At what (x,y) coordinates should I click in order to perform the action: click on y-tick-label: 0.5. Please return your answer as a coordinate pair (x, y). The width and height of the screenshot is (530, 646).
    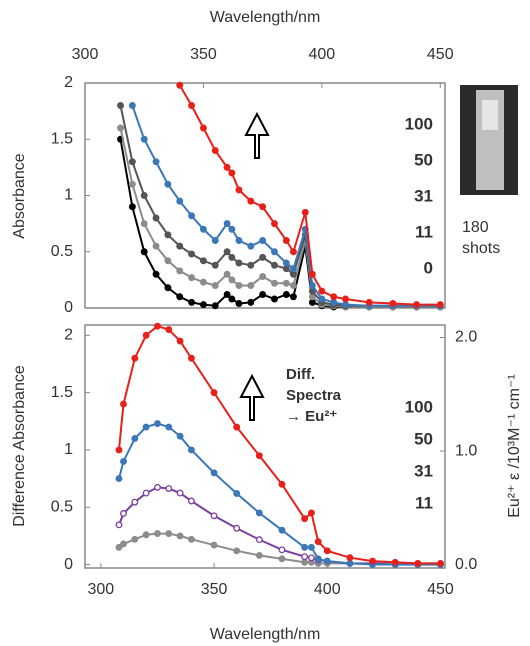
    Looking at the image, I should click on (62, 506).